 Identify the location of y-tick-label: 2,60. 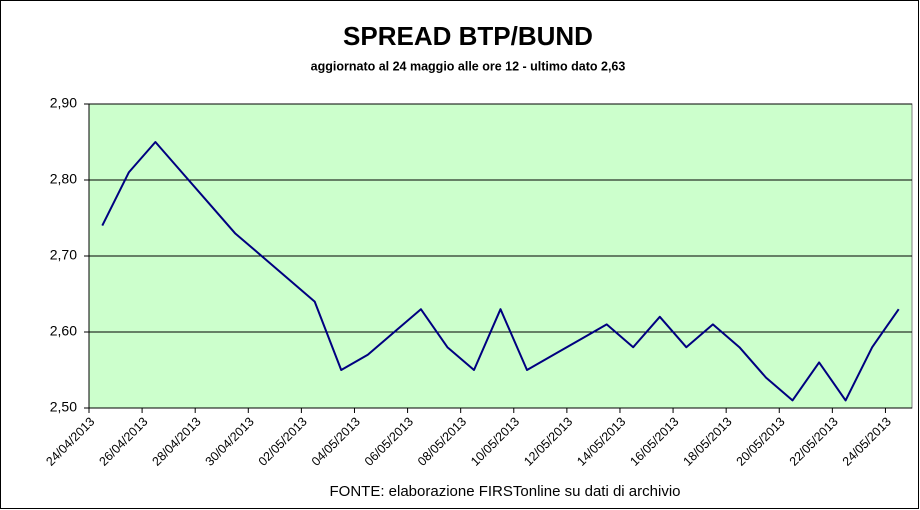
(63, 331).